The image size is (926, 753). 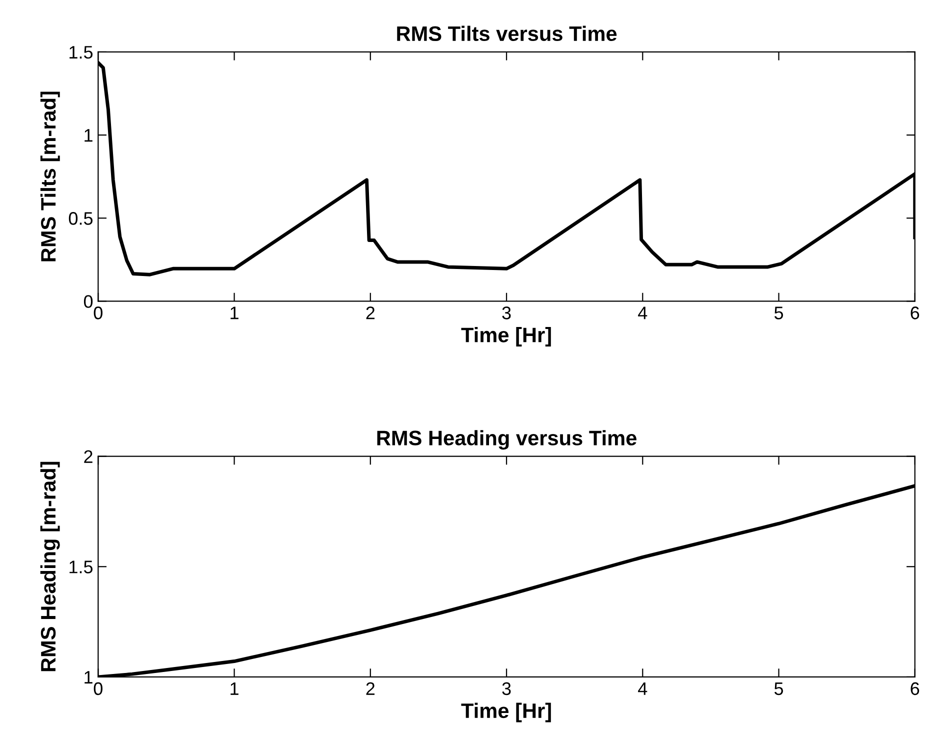 What do you see at coordinates (88, 301) in the screenshot?
I see `y-tick-label: 0` at bounding box center [88, 301].